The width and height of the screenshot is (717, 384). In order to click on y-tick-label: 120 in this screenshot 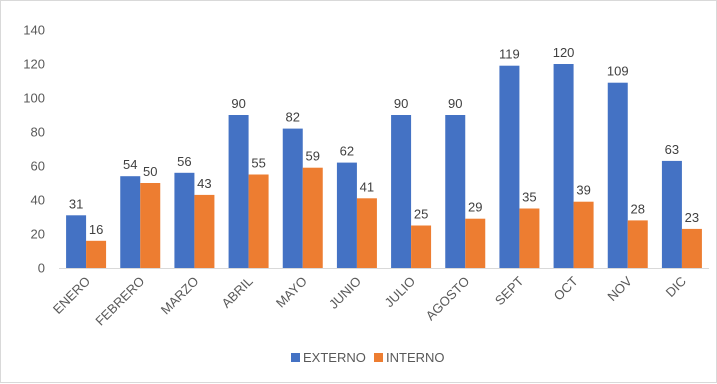, I will do `click(34, 64)`.